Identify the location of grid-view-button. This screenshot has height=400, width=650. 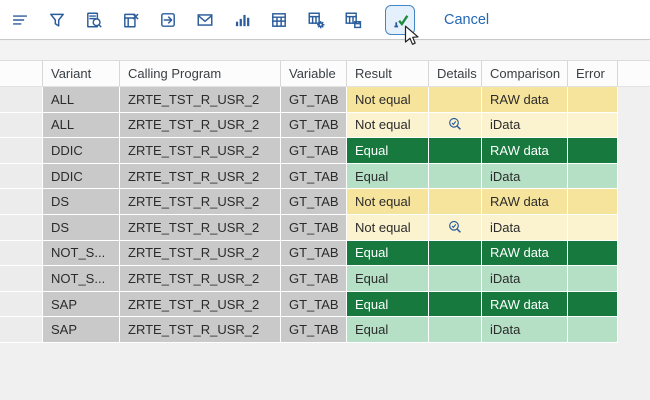
(279, 20).